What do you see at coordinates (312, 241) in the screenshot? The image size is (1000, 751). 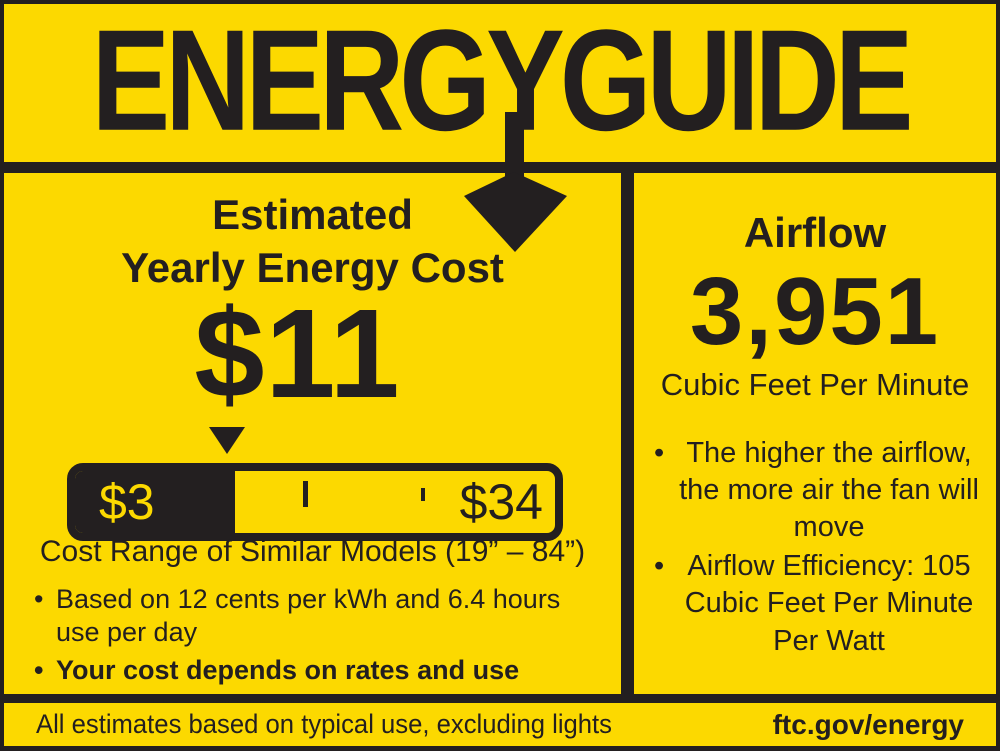 I see `cost-heading: Estimated Yearly Energy Cost` at bounding box center [312, 241].